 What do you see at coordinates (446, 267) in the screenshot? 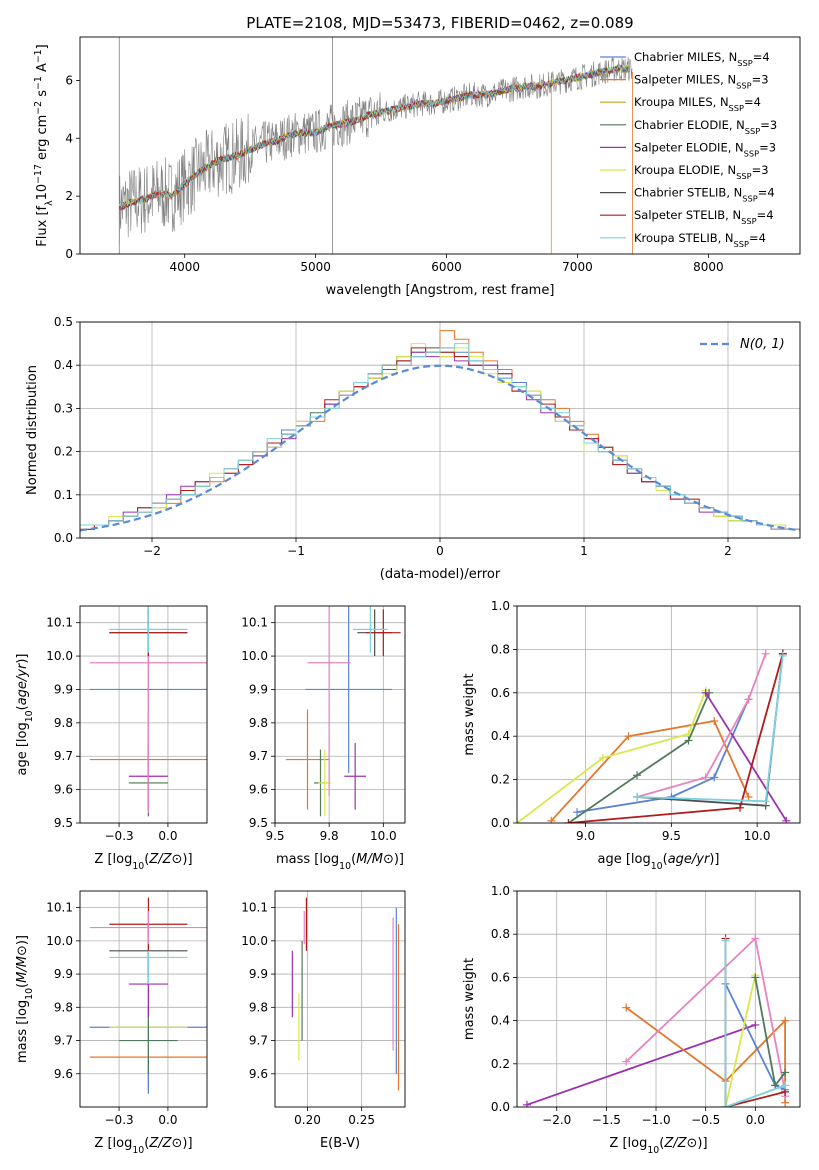
I see `x-tick-label: 6000` at bounding box center [446, 267].